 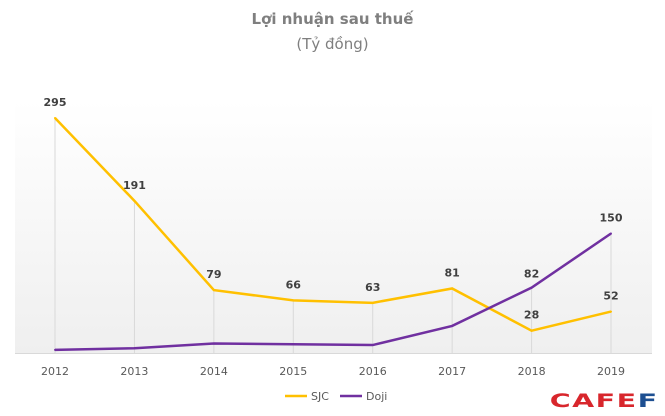 I want to click on x-tick-label: 2019, so click(x=611, y=371).